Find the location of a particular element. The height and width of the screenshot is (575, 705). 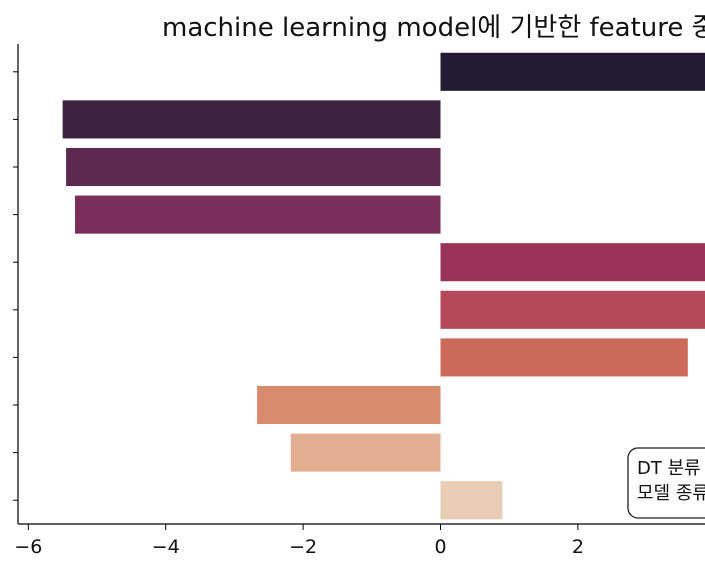

chart-title: machine learning model에 기반한 feature 중 is located at coordinates (433, 28).